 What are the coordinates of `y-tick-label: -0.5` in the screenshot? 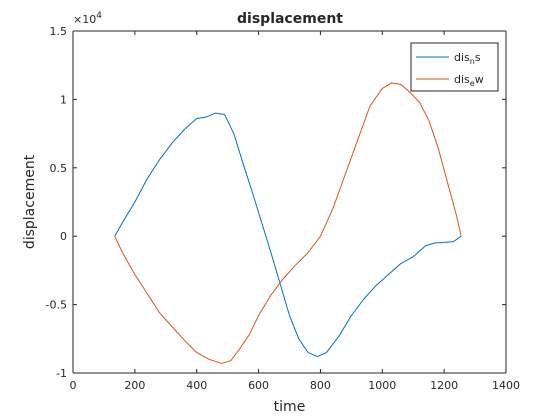 It's located at (56, 305).